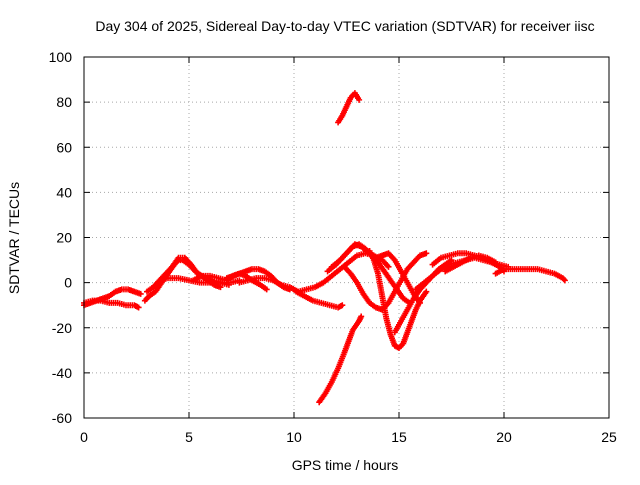 This screenshot has height=485, width=640. I want to click on series-track-o, so click(398, 300).